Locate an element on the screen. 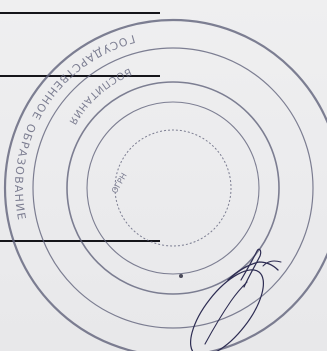 The image size is (327, 351). star-mark-icon is located at coordinates (181, 276).